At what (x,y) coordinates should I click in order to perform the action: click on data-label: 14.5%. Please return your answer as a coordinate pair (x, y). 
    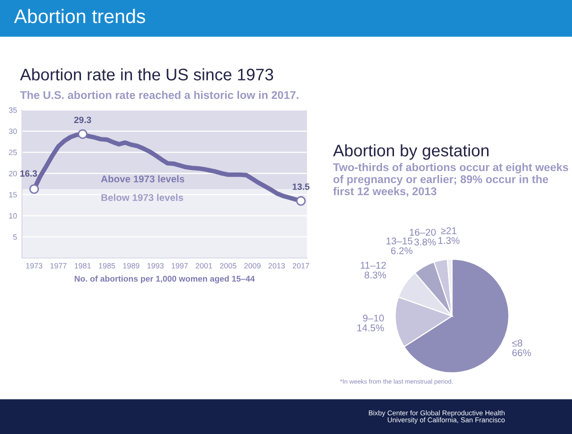
    Looking at the image, I should click on (370, 328).